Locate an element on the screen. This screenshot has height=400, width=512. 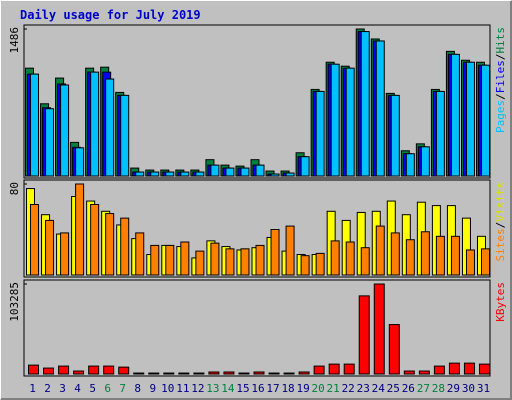
legend: Sites/Visits is located at coordinates (500, 222).